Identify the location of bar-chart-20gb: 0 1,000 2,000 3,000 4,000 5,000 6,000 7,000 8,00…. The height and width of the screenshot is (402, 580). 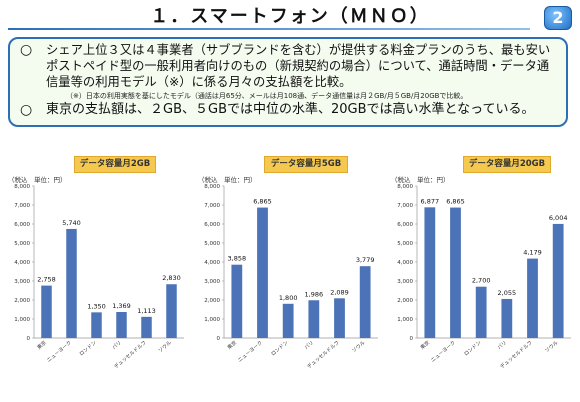
(484, 277).